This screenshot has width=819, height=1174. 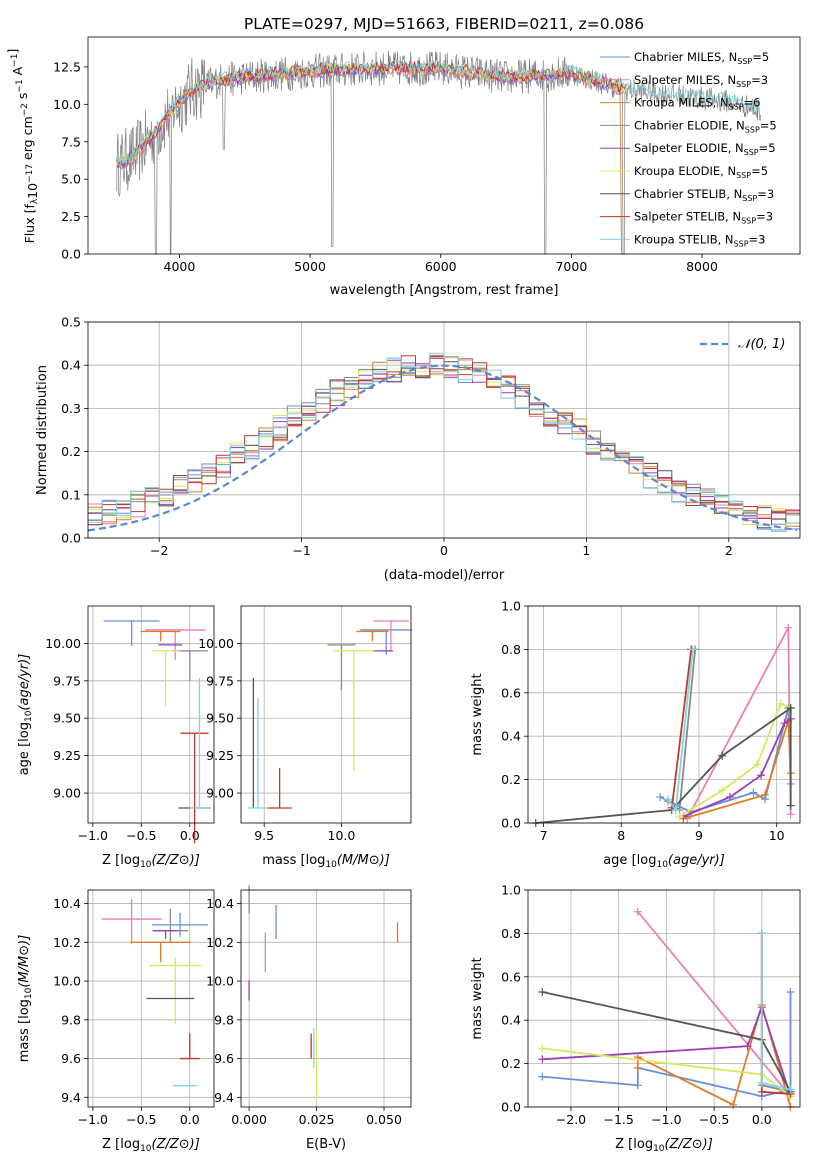 I want to click on y-tick-label: 0.6, so click(x=511, y=976).